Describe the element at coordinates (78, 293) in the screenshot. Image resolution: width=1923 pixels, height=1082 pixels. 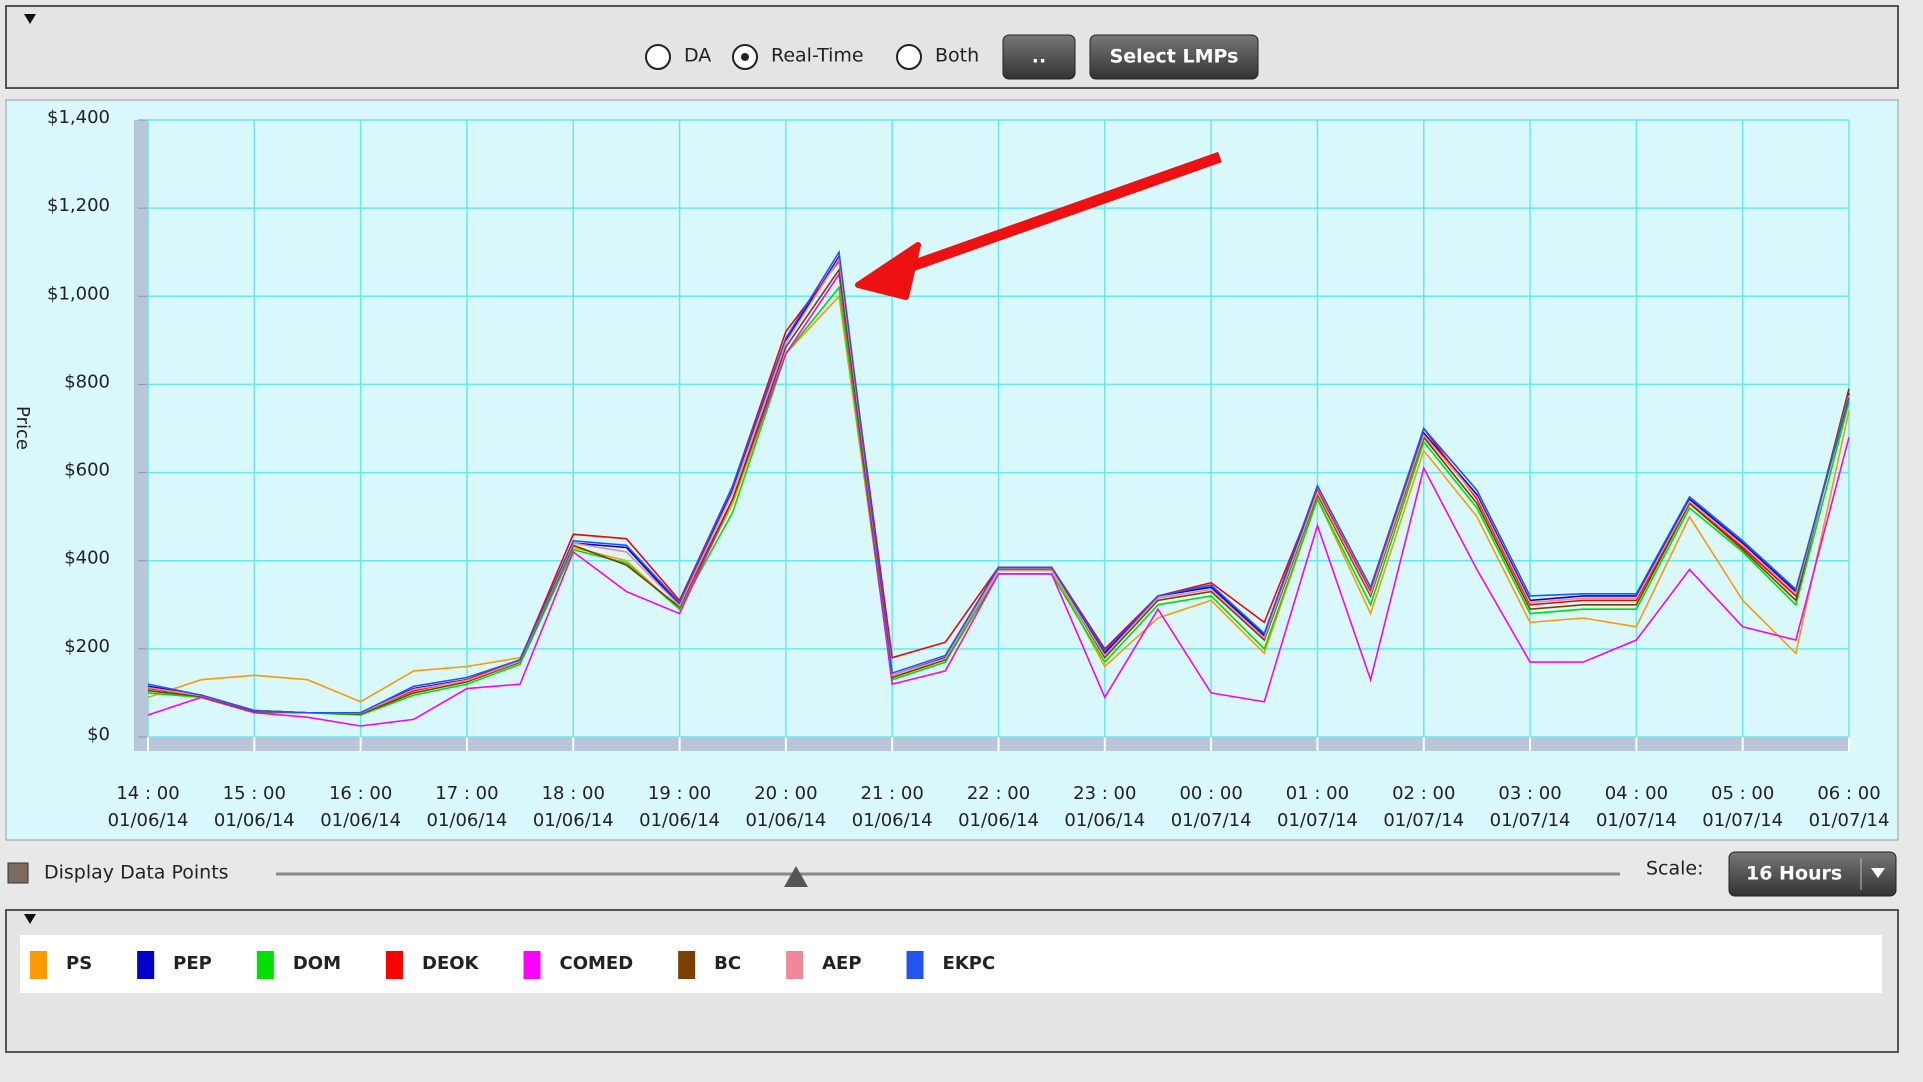
I see `y-tick-label: $1,000` at that location.